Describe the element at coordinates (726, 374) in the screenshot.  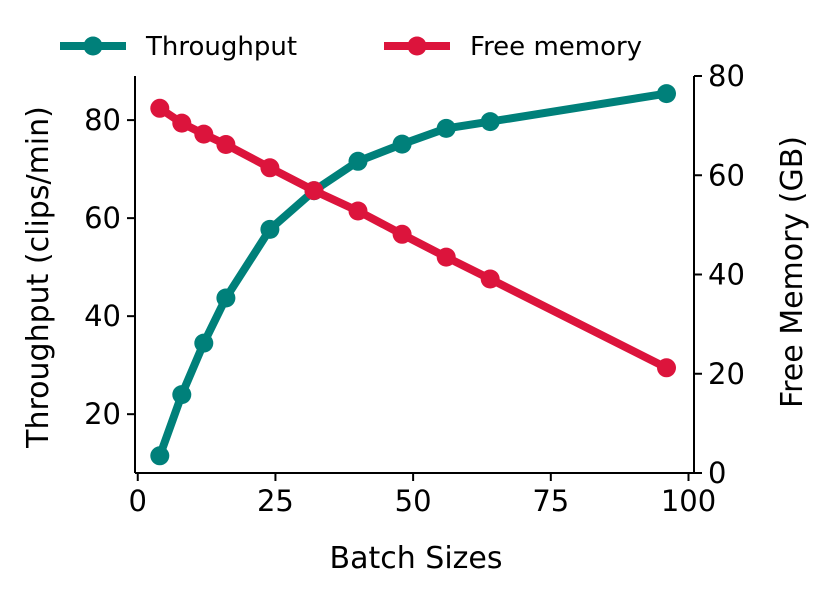
I see `y-right-tick-label: 20` at that location.